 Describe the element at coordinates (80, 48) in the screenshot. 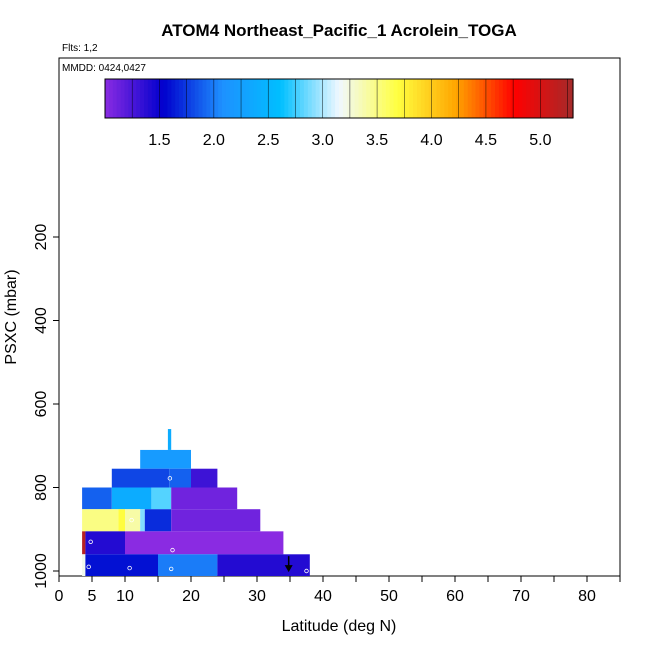

I see `flights-label: Flts: 1,2` at that location.